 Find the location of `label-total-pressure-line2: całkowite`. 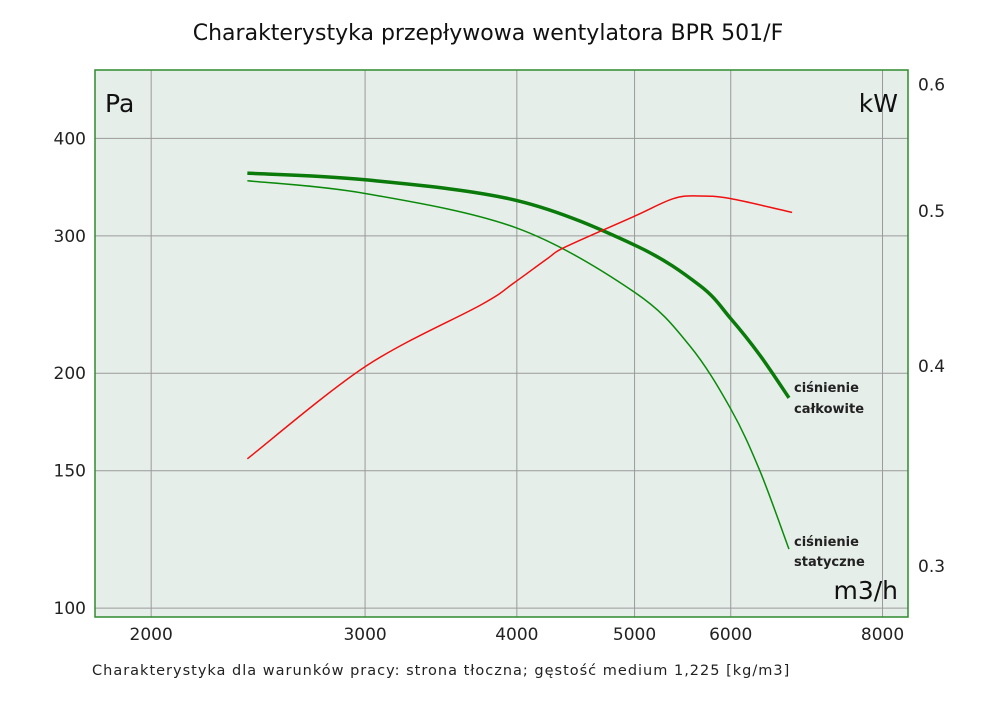

label-total-pressure-line2: całkowite is located at coordinates (829, 409).